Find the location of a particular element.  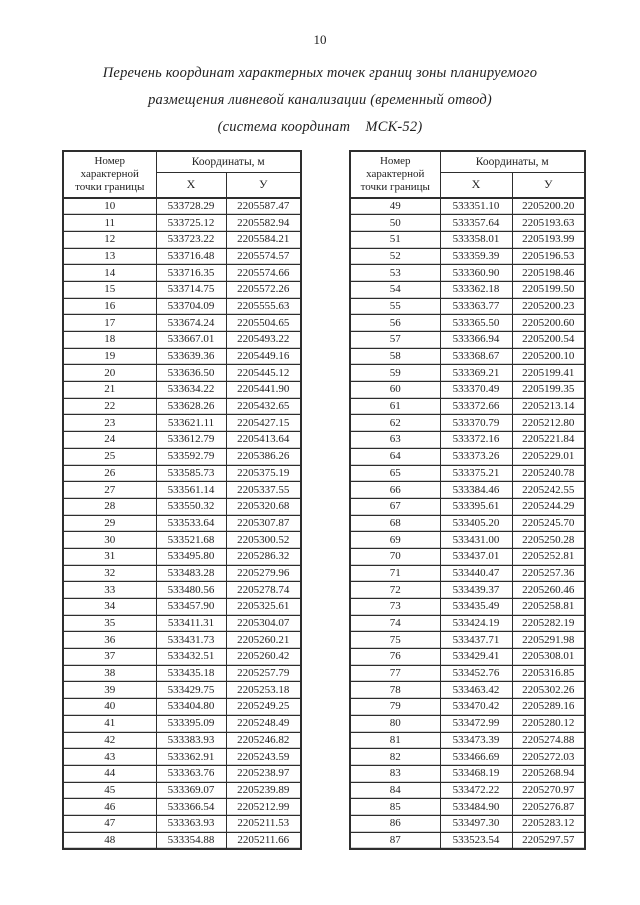

table-cell: 2205320.68 is located at coordinates (263, 506).